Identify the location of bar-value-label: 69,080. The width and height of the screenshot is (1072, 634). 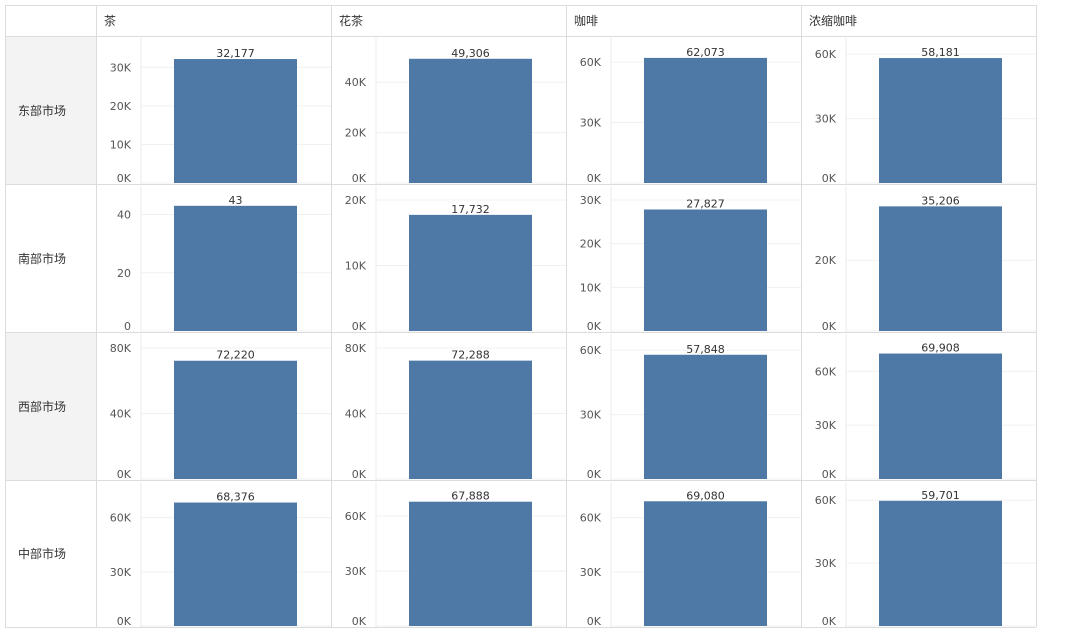
(705, 495).